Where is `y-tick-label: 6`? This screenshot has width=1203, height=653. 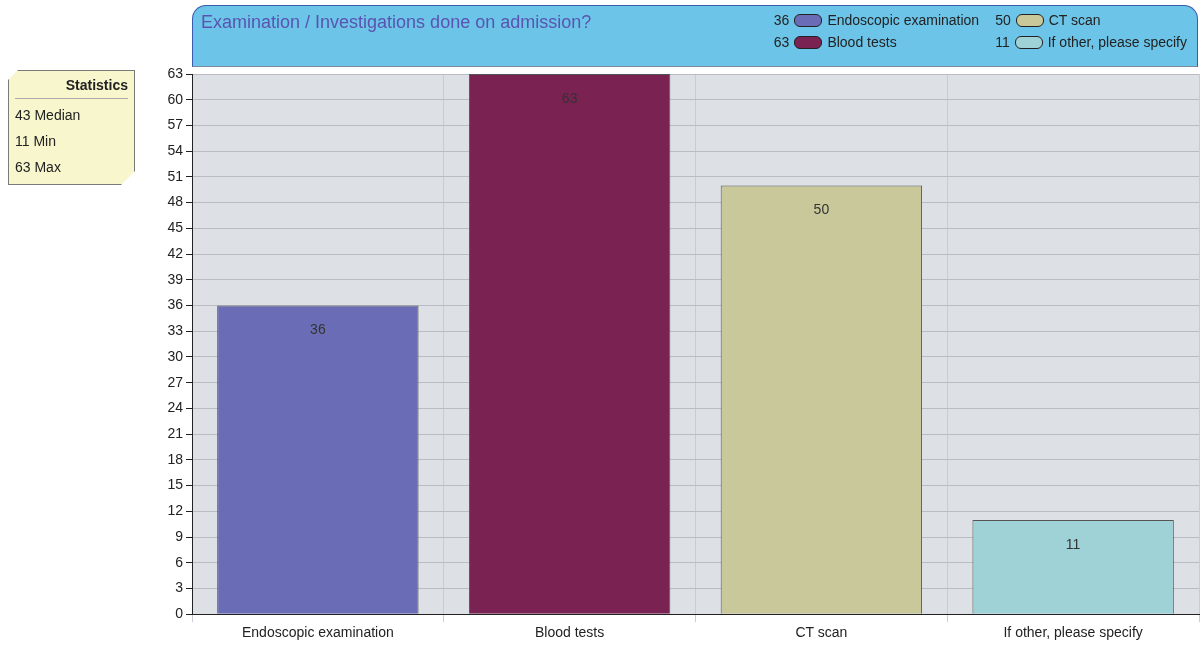 y-tick-label: 6 is located at coordinates (179, 561).